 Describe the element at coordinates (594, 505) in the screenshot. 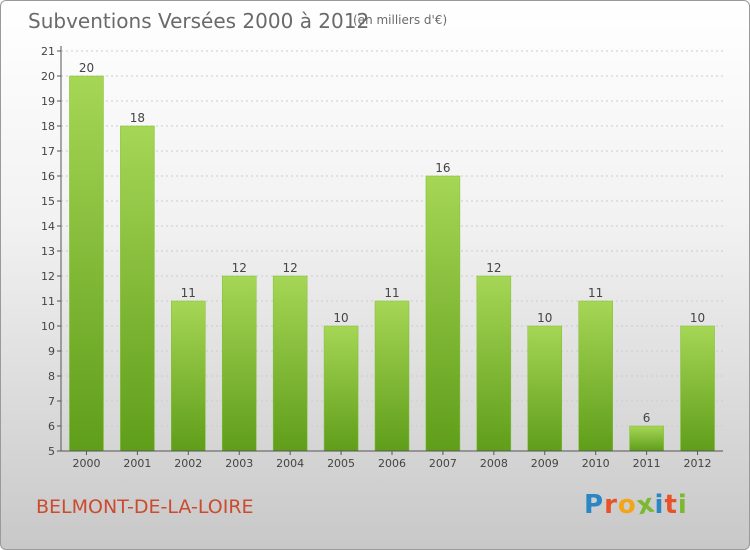

I see `logo-letter: P` at that location.